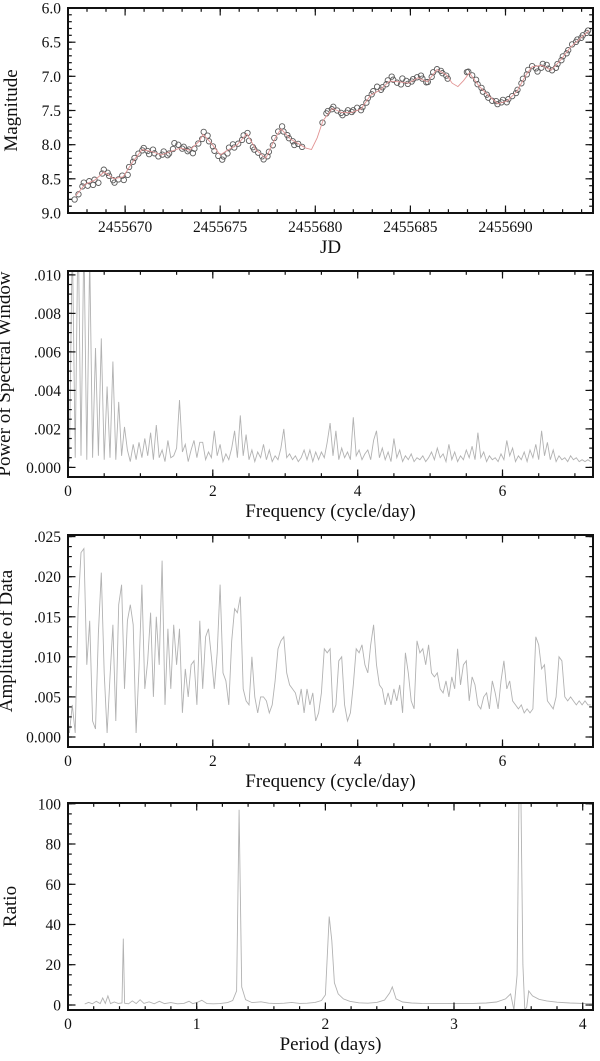 The height and width of the screenshot is (1061, 600). Describe the element at coordinates (54, 845) in the screenshot. I see `y-tick-label: 80` at that location.